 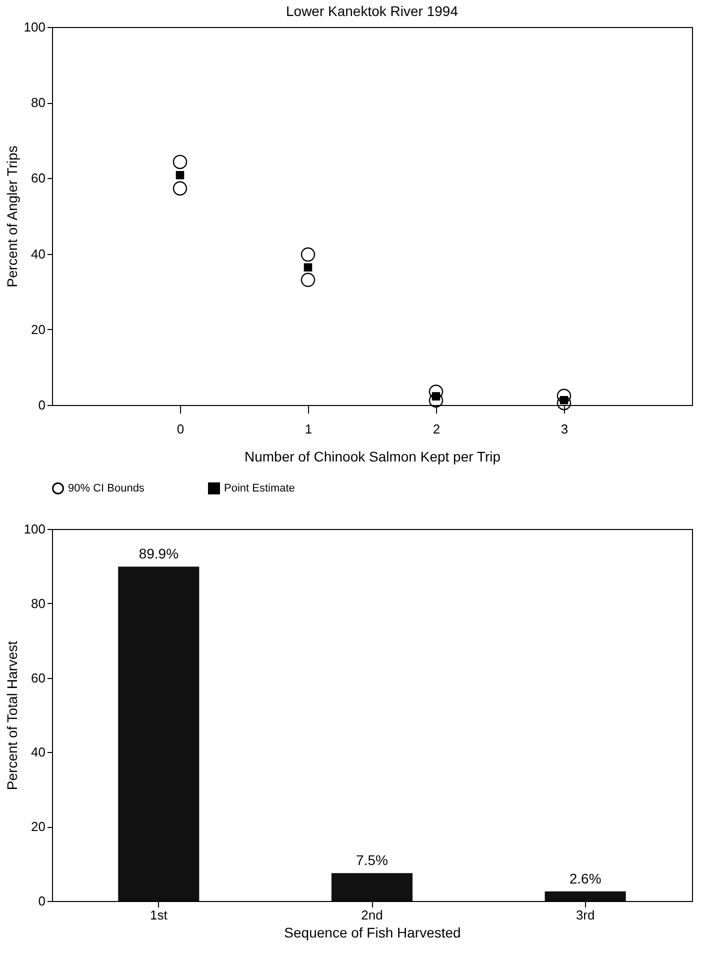 What do you see at coordinates (436, 429) in the screenshot?
I see `x-tick-label: 2` at bounding box center [436, 429].